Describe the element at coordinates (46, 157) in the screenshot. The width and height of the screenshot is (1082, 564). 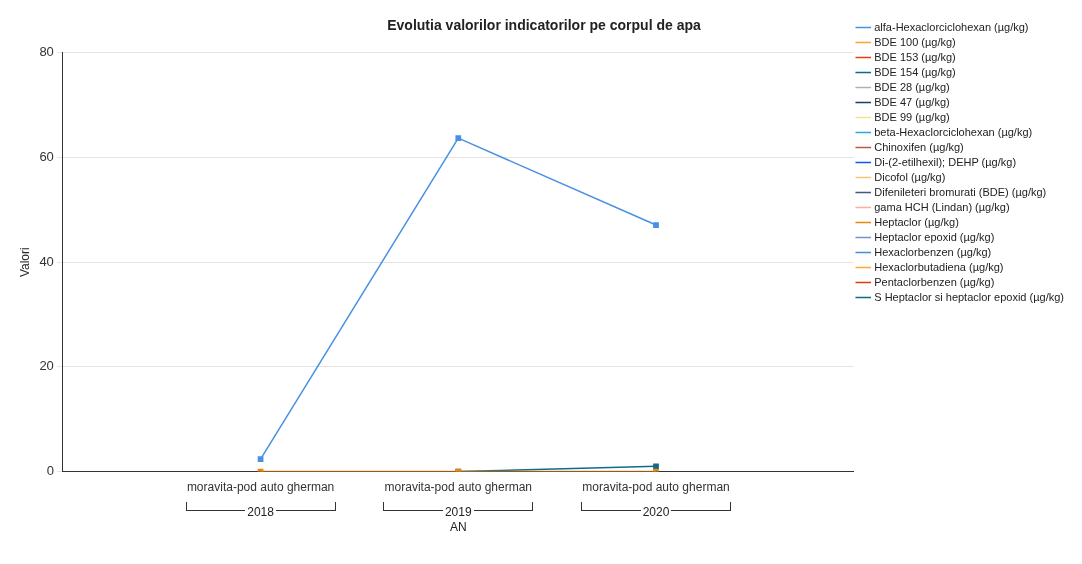
I see `y-tick-label: 60` at that location.